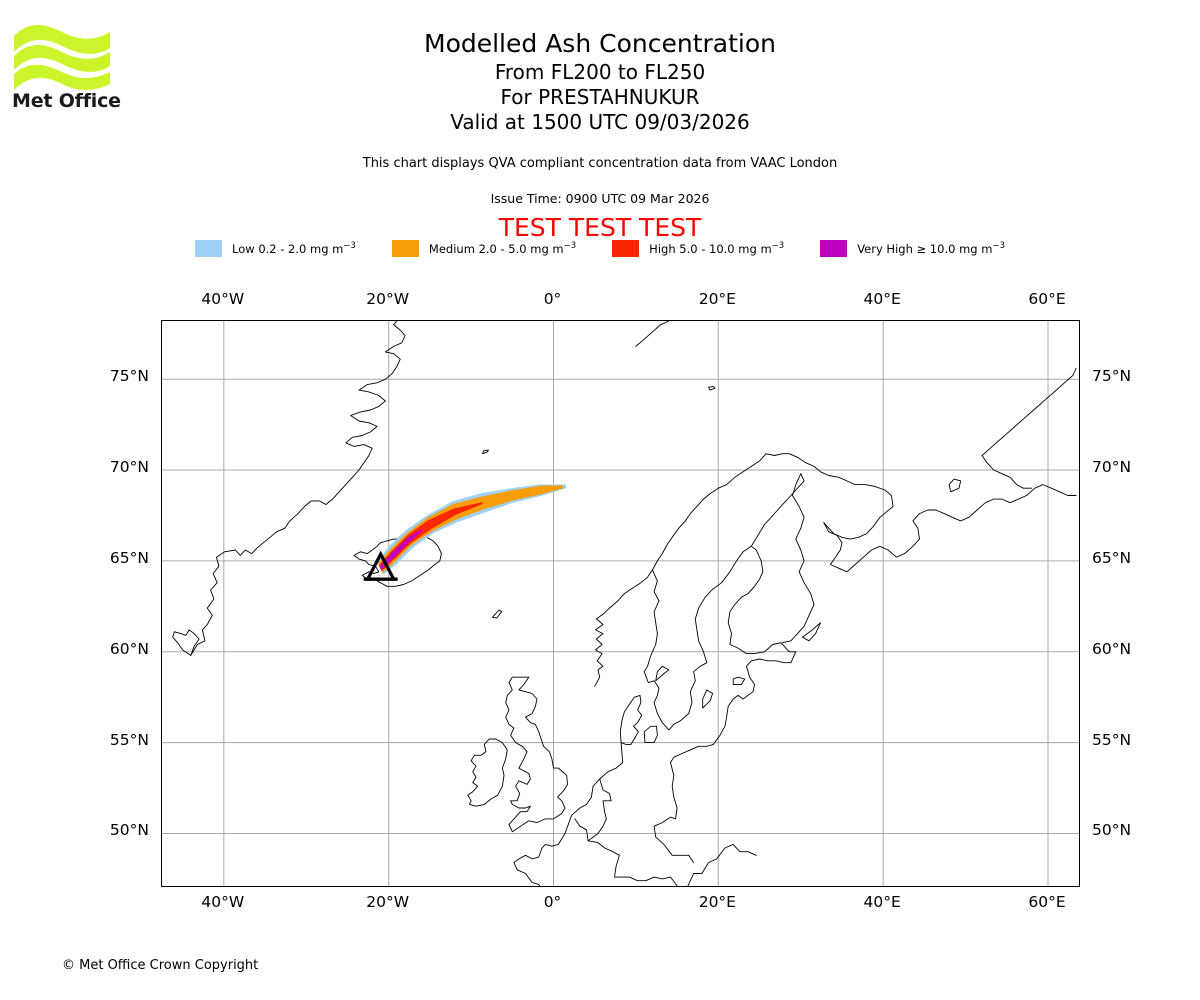  I want to click on lat-label-left-4: 55°N, so click(129, 739).